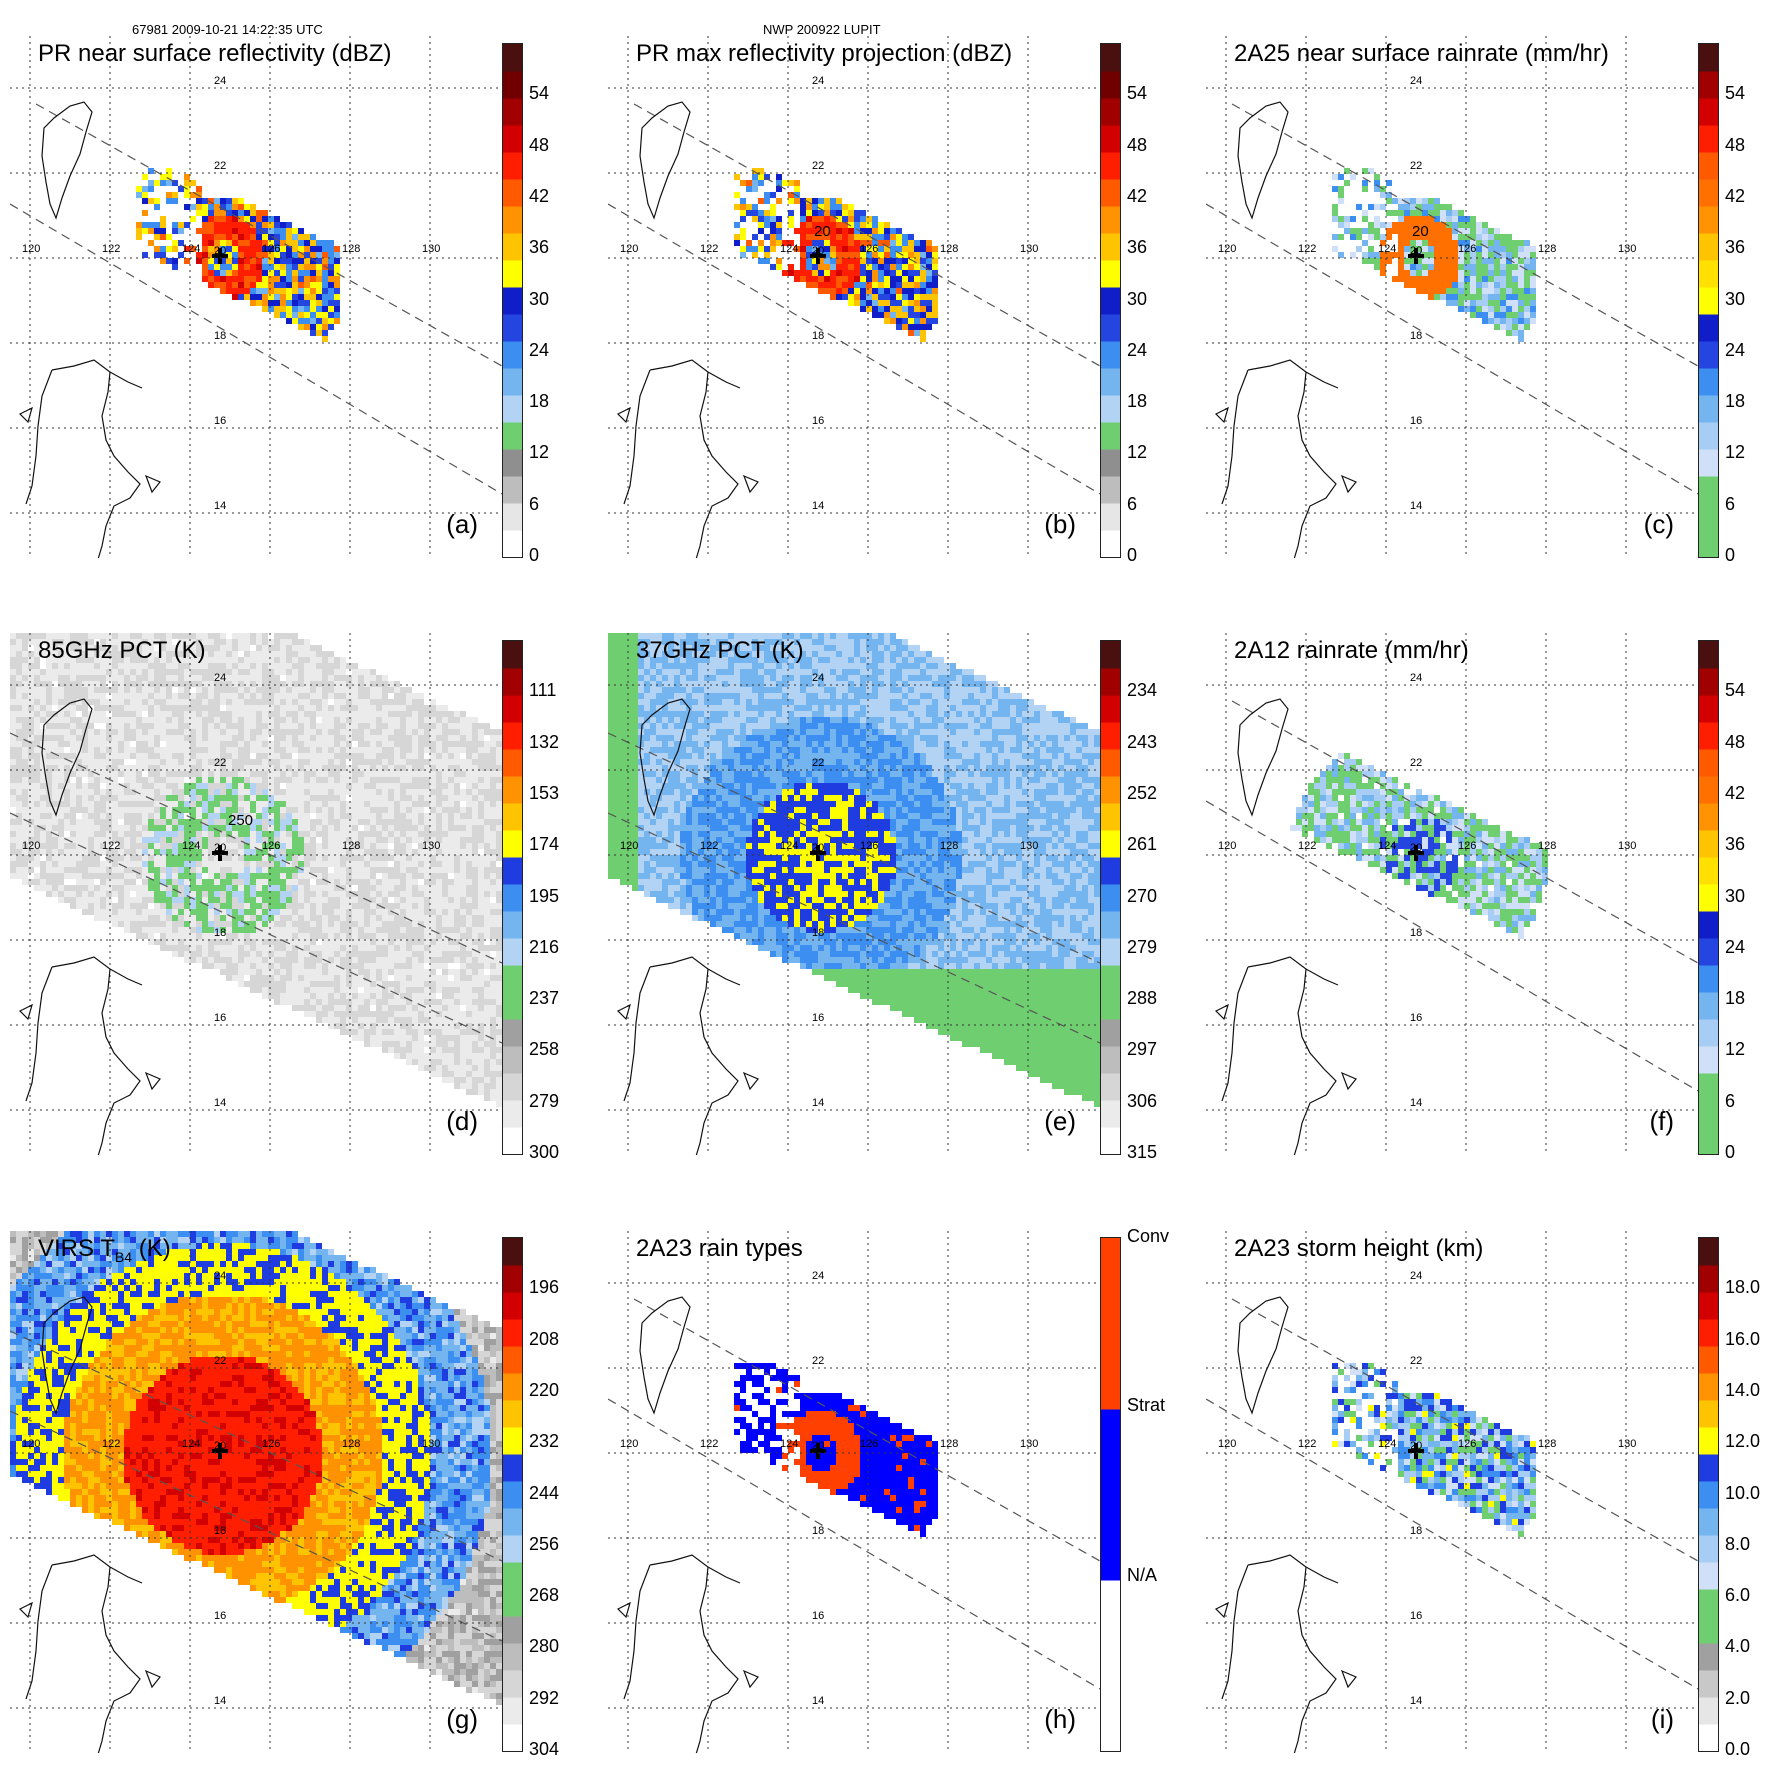 The image size is (1771, 1771). I want to click on panel-title: PR max reflectivity projection (dBZ), so click(824, 54).